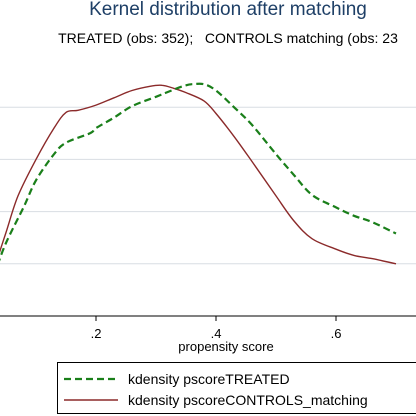 The width and height of the screenshot is (416, 416). I want to click on legend-key-solid, so click(91, 400).